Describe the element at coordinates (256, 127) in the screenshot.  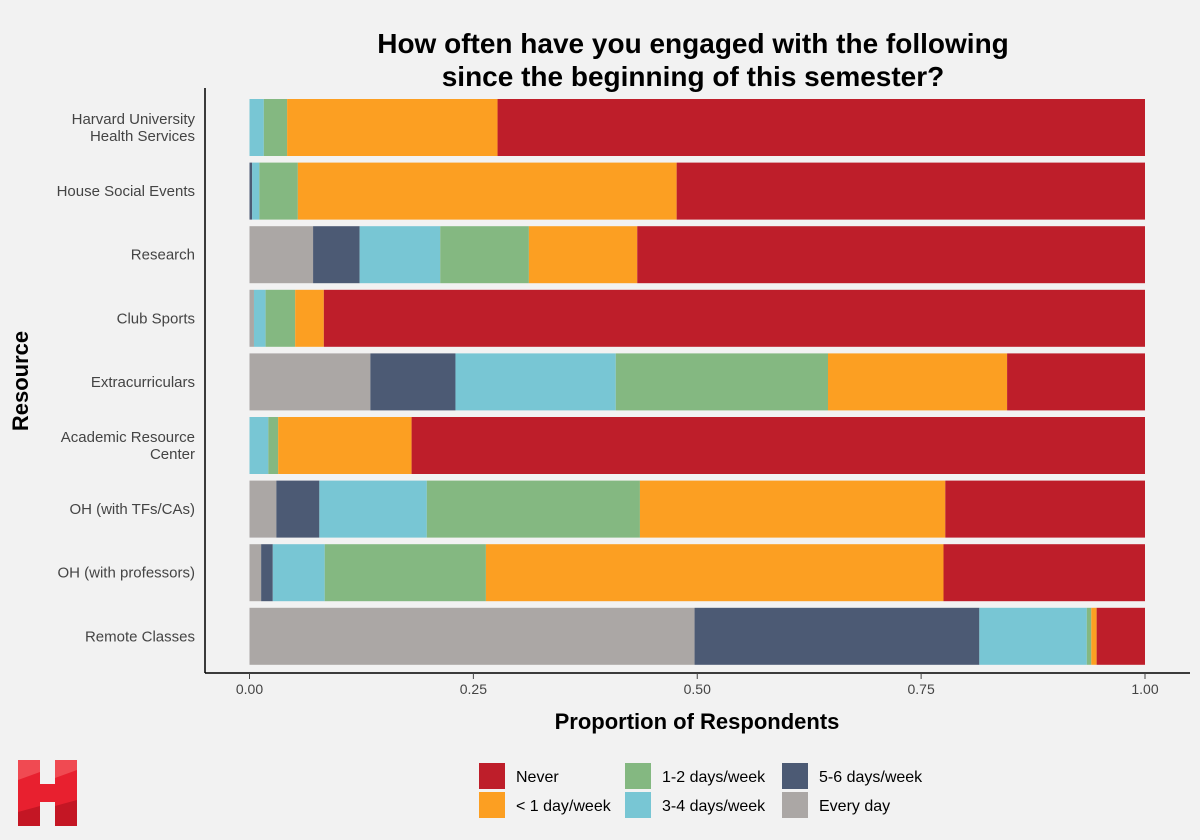
I see `bar-1-3-4-days-week` at that location.